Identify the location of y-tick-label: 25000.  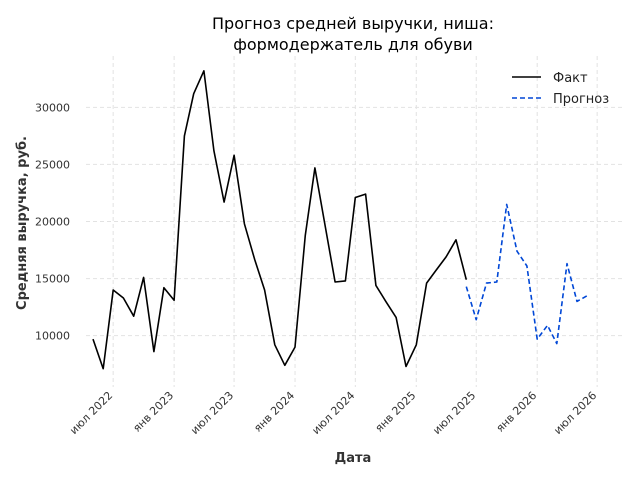
(52, 164).